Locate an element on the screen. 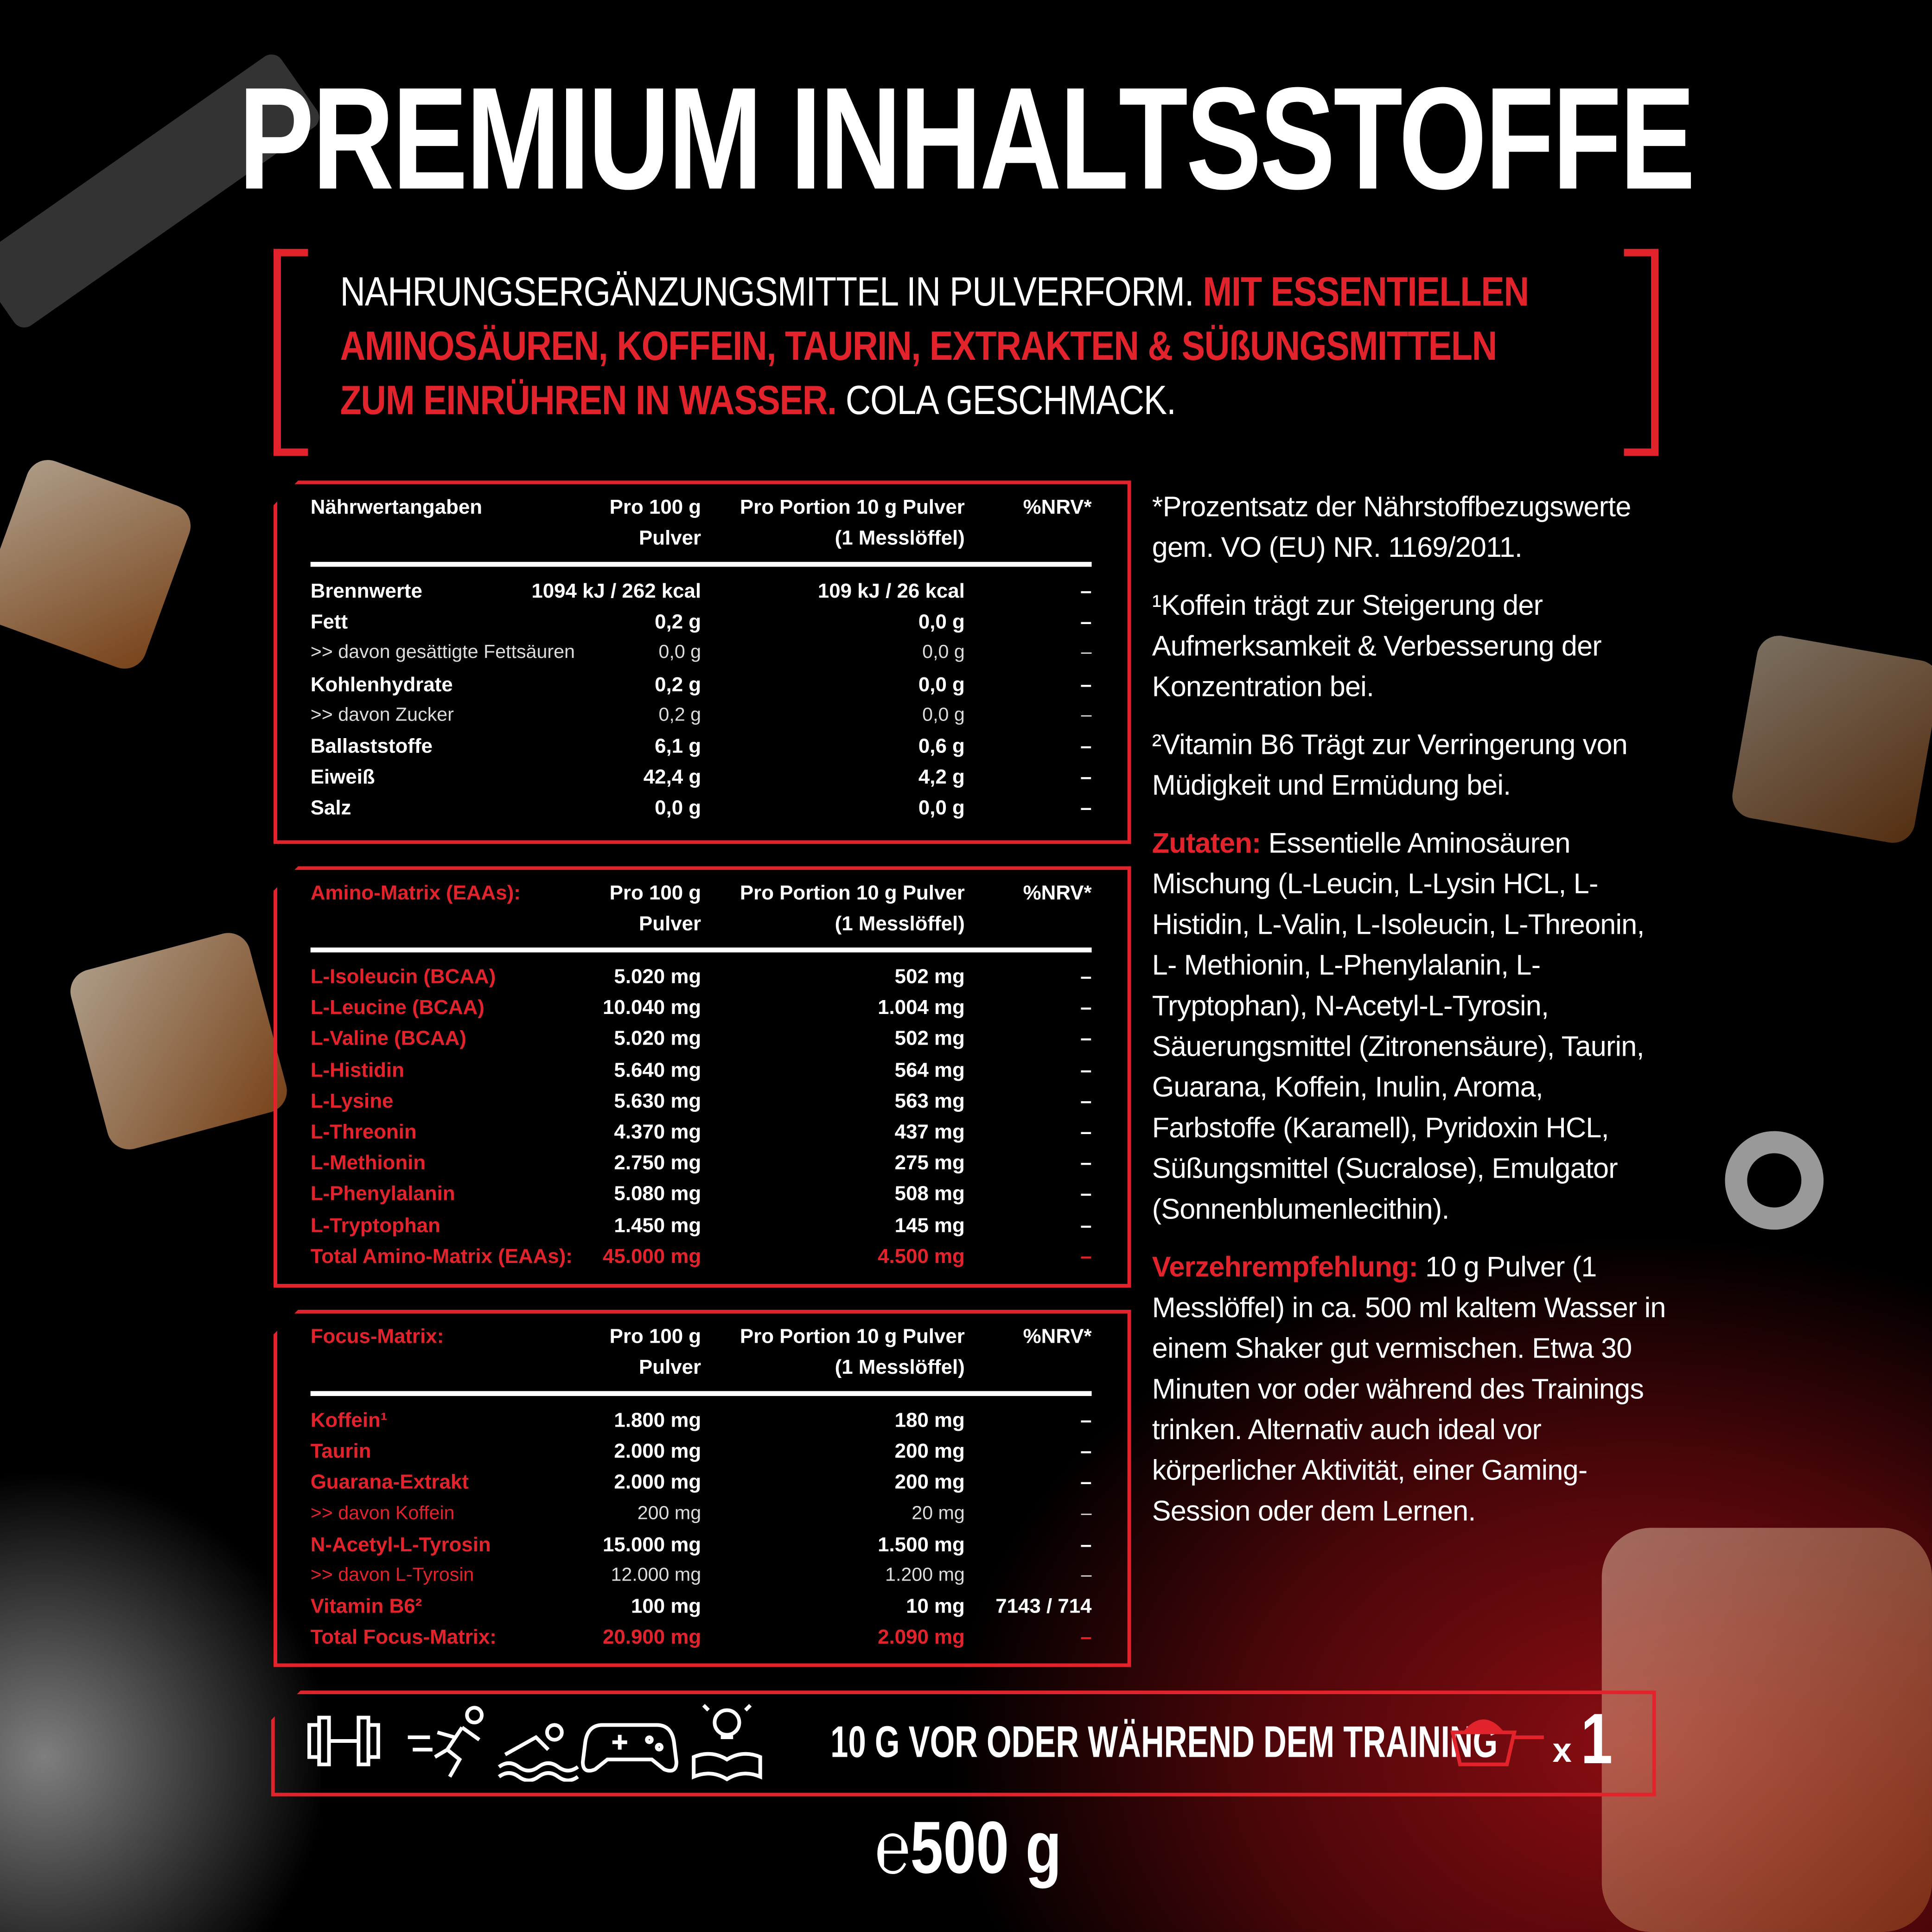 The height and width of the screenshot is (1932, 1932). value-per-portion: 502 mg is located at coordinates (930, 1039).